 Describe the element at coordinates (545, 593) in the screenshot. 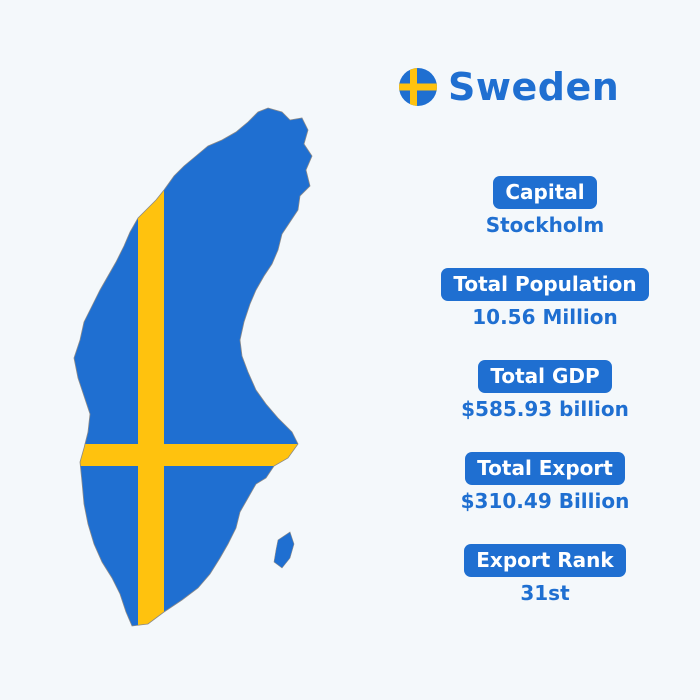

I see `stat-value: 31st` at that location.